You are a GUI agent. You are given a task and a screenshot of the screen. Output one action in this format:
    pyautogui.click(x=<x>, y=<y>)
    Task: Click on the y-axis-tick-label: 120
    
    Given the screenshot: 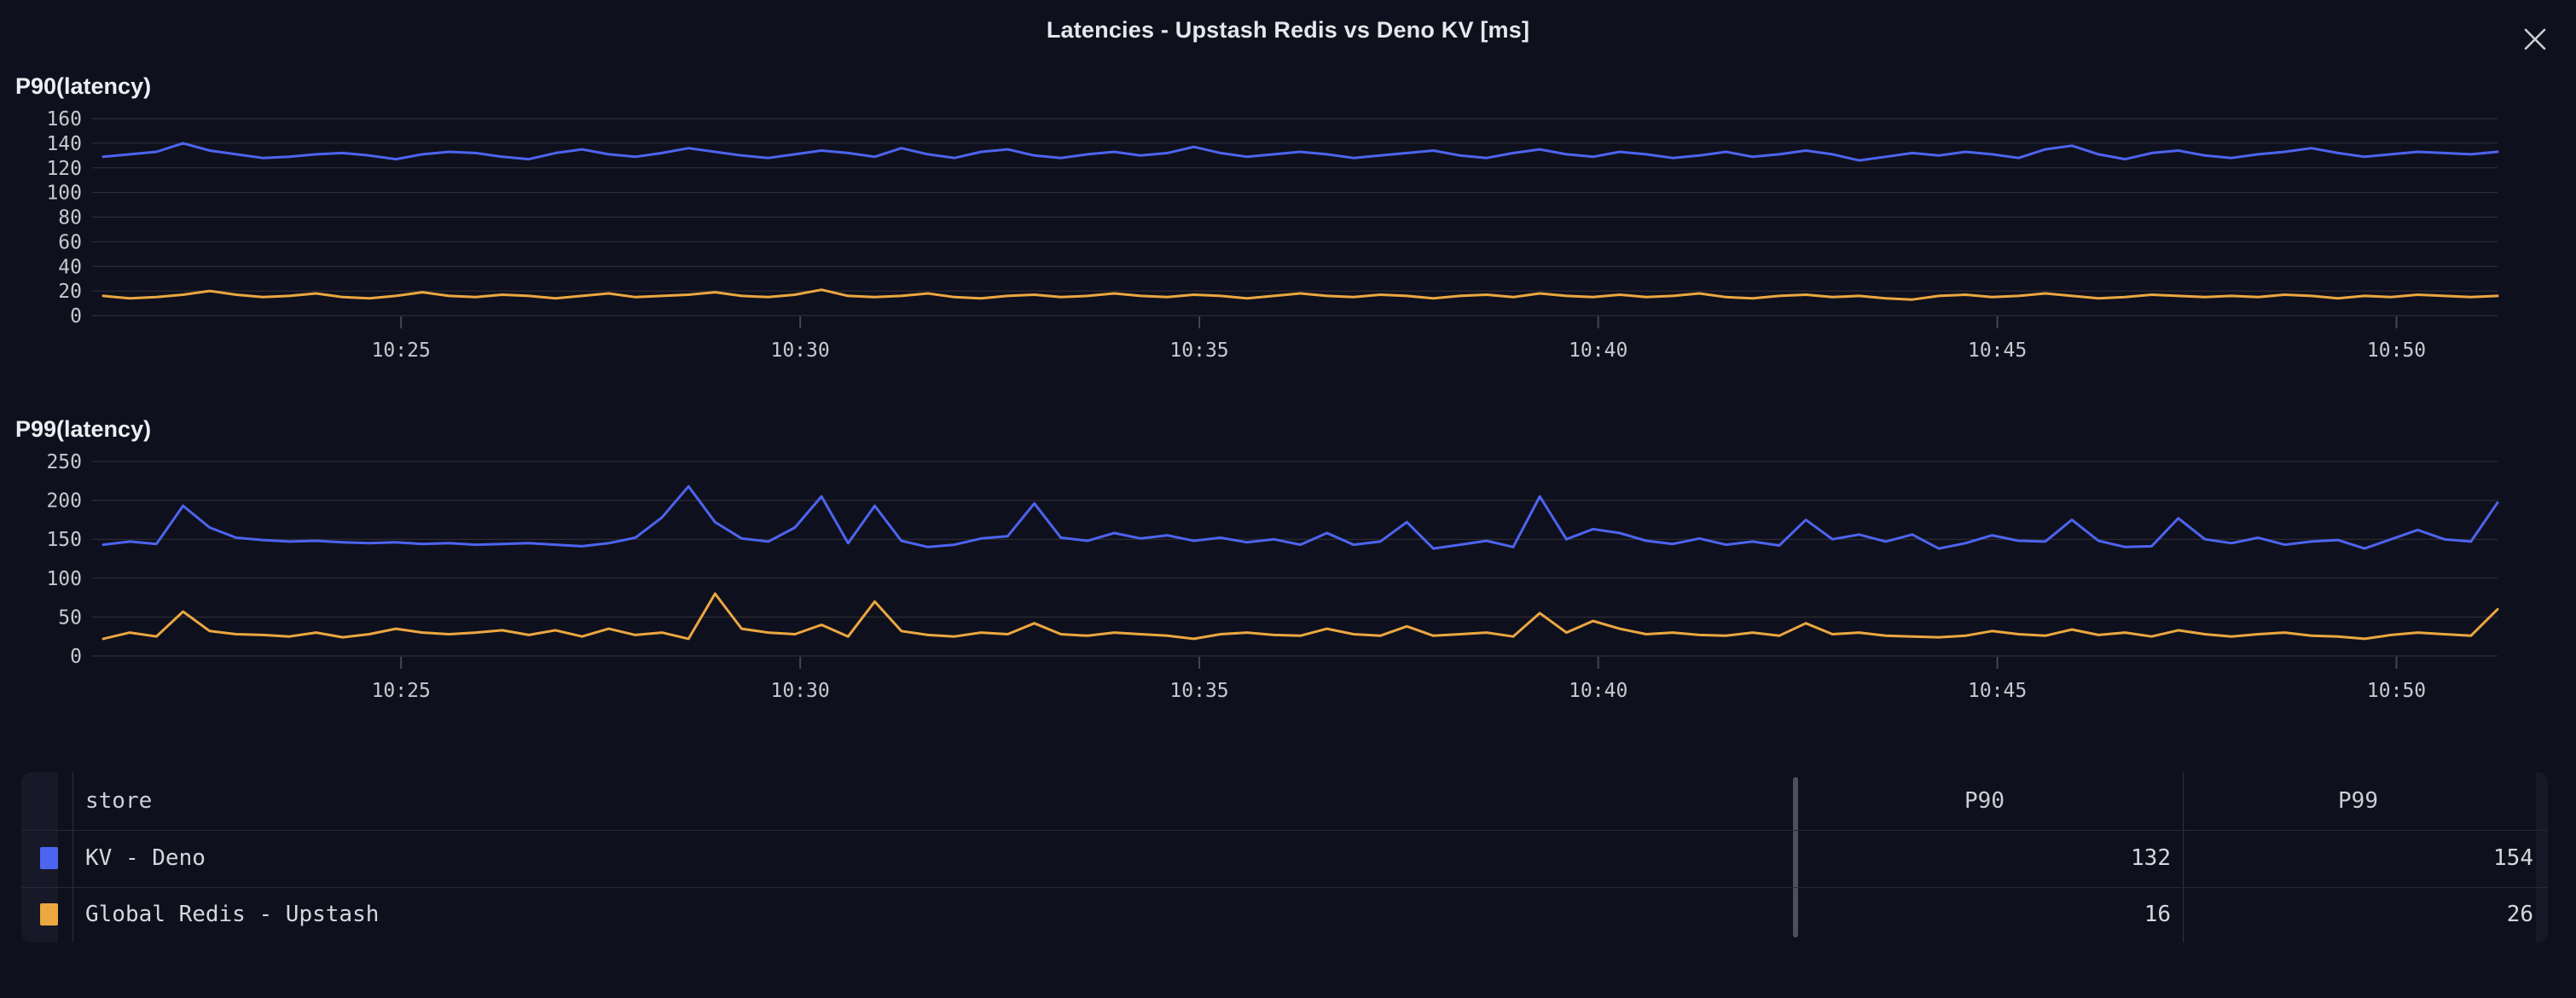 What is the action you would take?
    pyautogui.click(x=64, y=169)
    